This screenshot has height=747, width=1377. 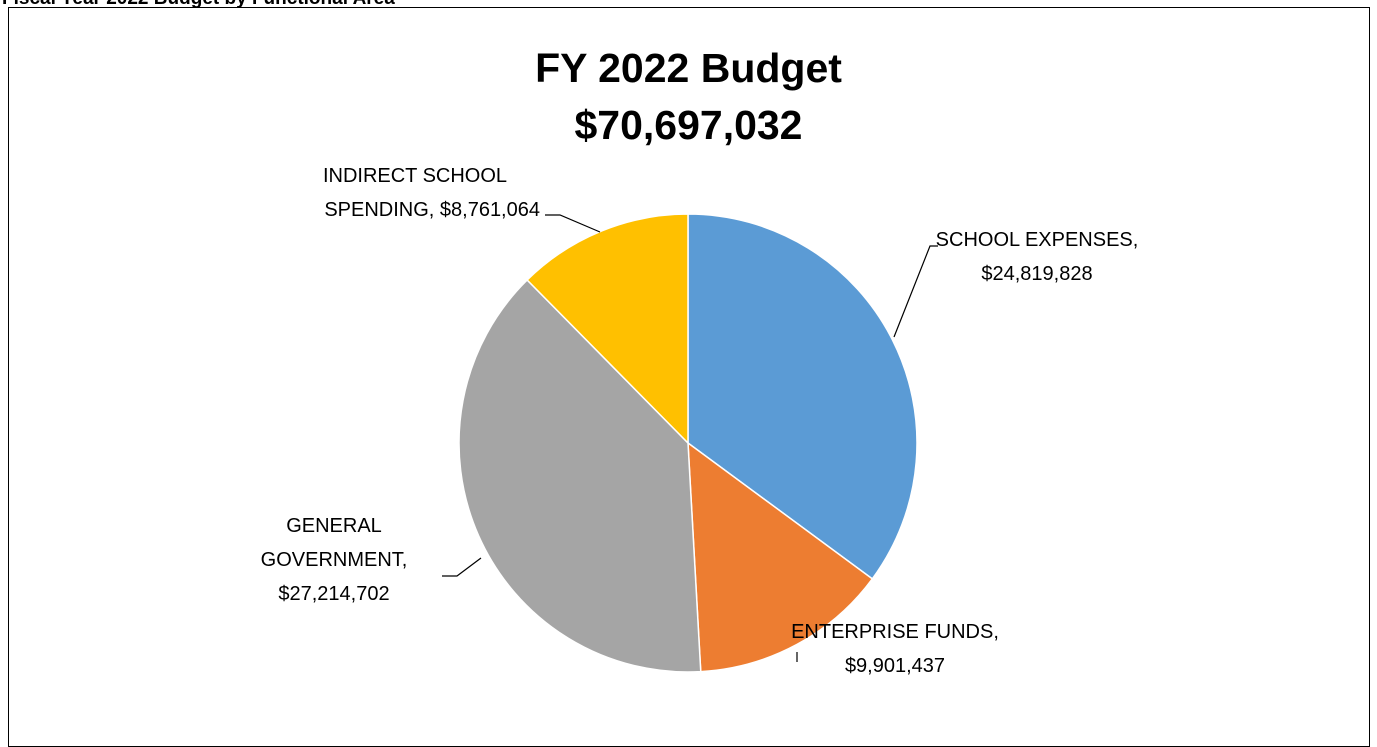 I want to click on data-label-indirect-school-spending-line-1: INDIRECT SCHOOL, so click(x=415, y=176).